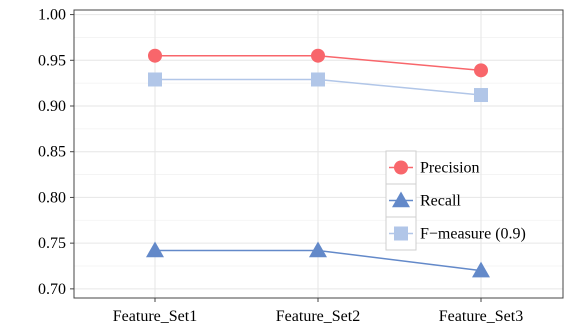 The image size is (575, 333). Describe the element at coordinates (52, 243) in the screenshot. I see `y-tick-label: 0.75` at that location.